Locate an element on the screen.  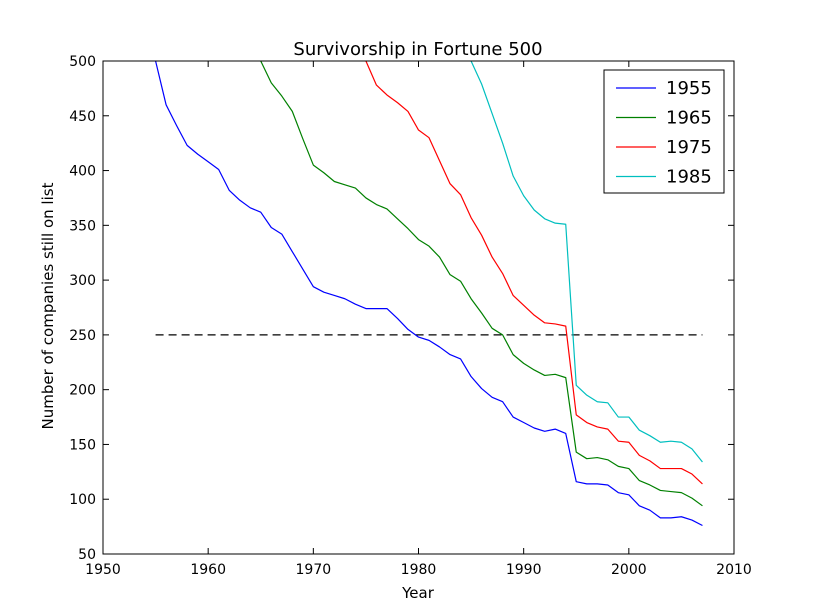
y-tick-label-450: 450 is located at coordinates (82, 117).